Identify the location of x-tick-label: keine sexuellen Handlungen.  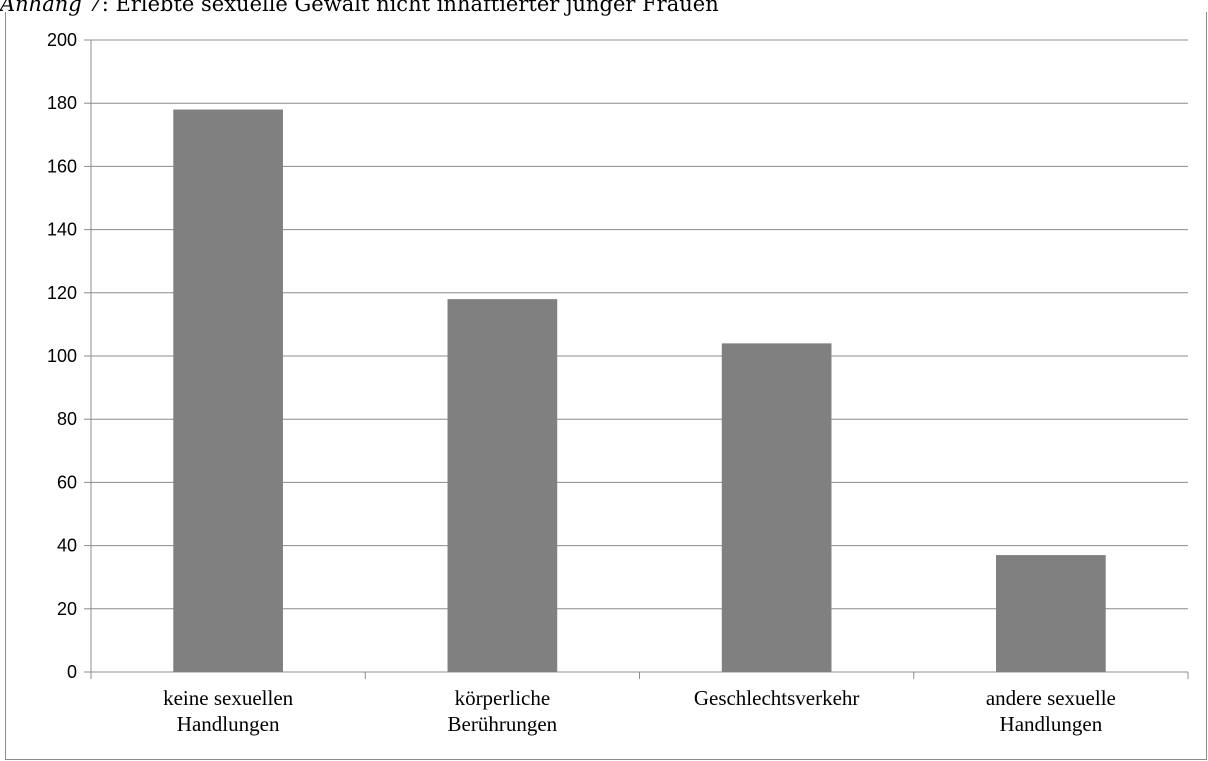
(228, 711).